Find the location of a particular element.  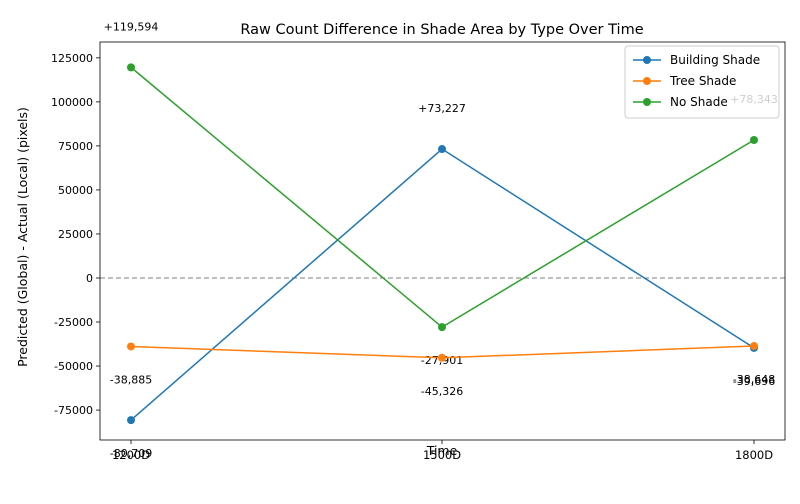

data-label-tree-shade-1200d: -38,885 is located at coordinates (131, 379).